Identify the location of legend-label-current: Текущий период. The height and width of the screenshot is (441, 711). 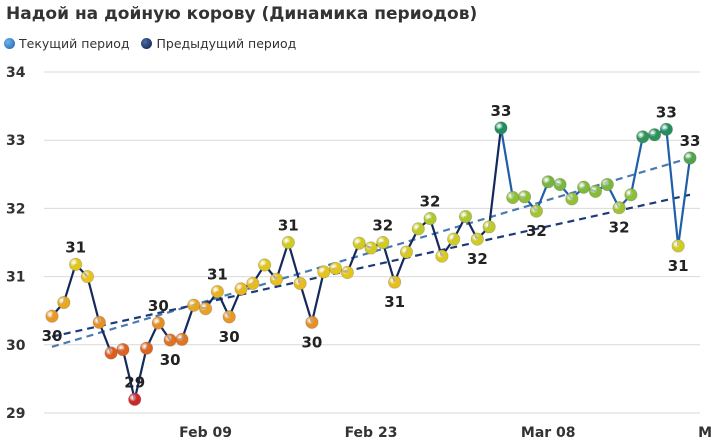
(74, 43).